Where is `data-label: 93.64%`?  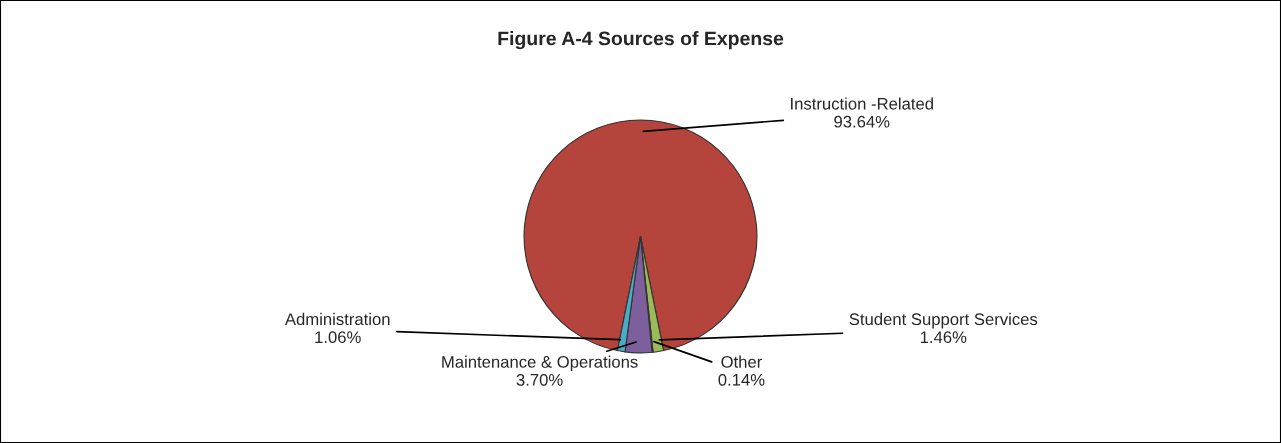 data-label: 93.64% is located at coordinates (862, 121).